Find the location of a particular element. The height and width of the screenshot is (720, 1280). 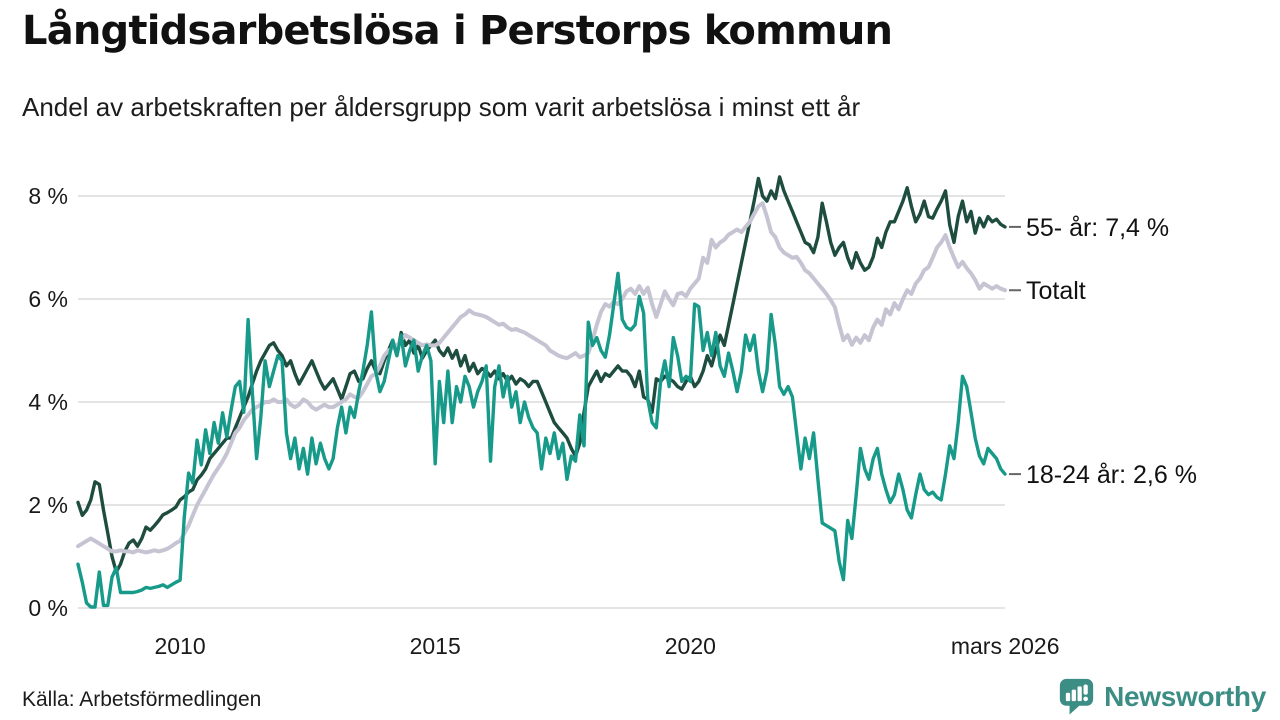

bar-tall is located at coordinates (1079, 694).